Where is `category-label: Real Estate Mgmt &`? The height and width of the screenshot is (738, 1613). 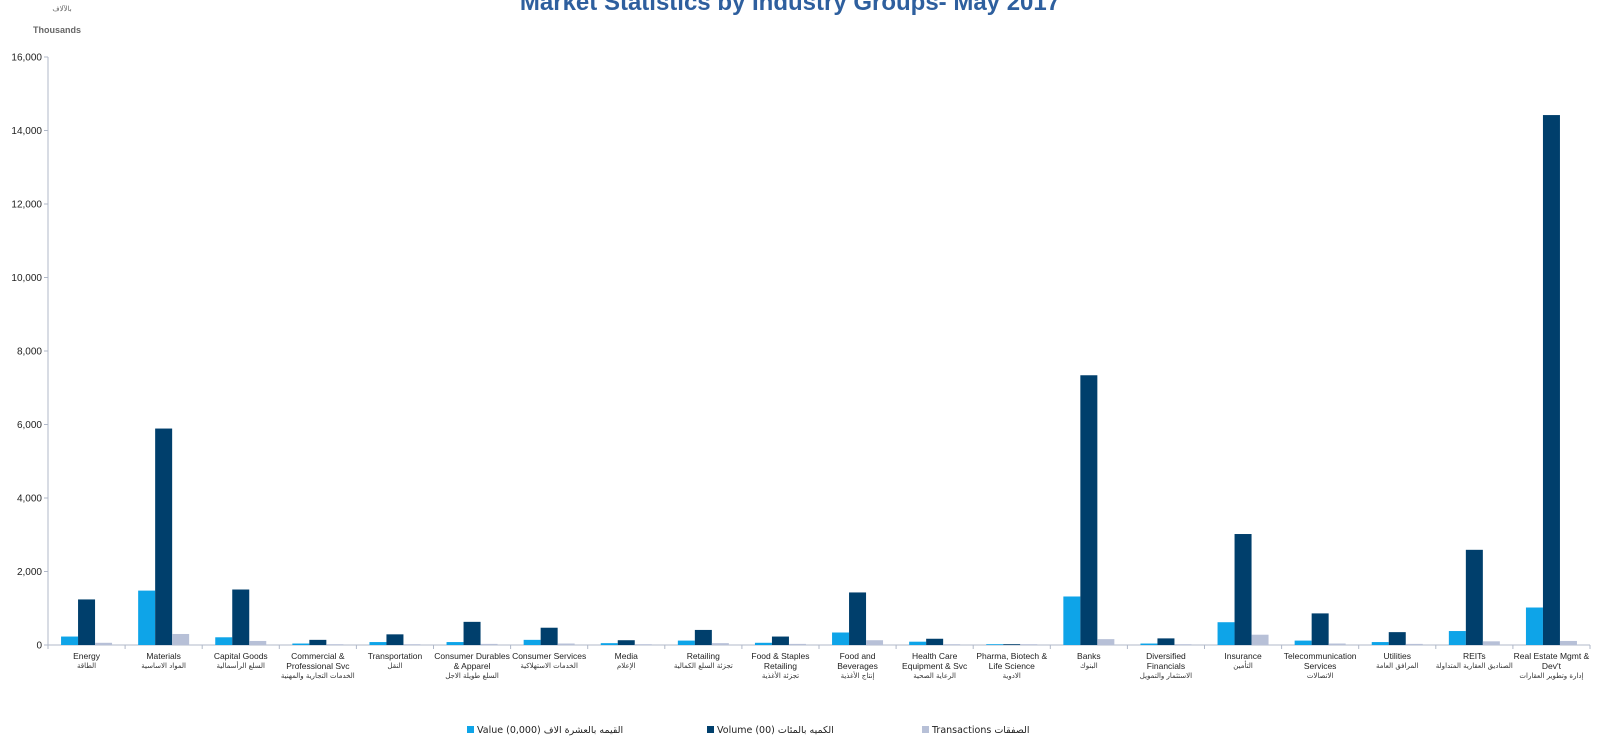
category-label: Real Estate Mgmt & is located at coordinates (1552, 656).